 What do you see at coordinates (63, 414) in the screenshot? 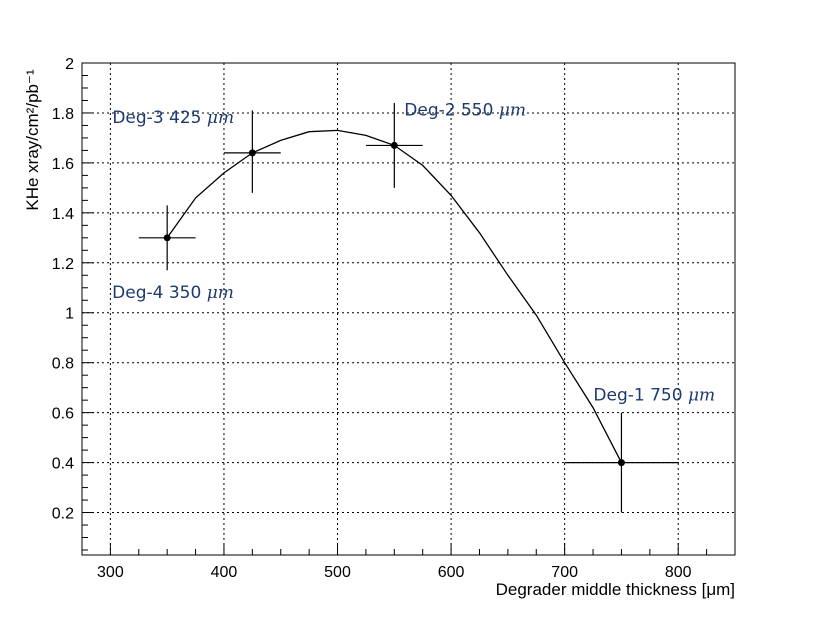
I see `y-tick-label: 0.6` at bounding box center [63, 414].